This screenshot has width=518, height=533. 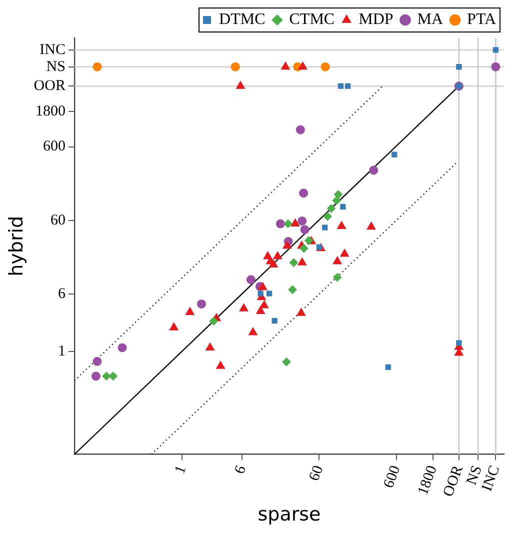 I want to click on y-tick-label: 6, so click(x=62, y=294).